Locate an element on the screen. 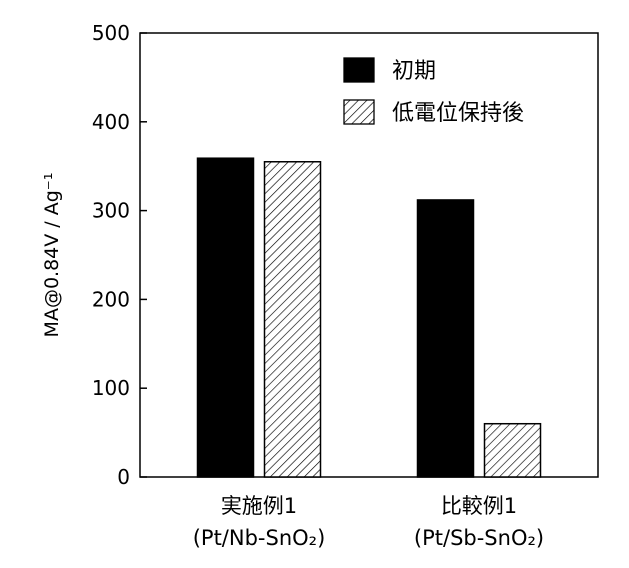  x-category-sublabel: (Pt/Sb-SnO₂) is located at coordinates (479, 538).